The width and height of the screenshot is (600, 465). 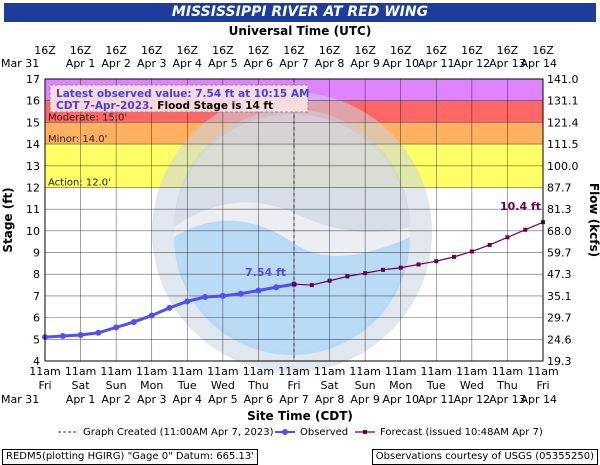 I want to click on top-tick-date: Apr 12, so click(x=472, y=63).